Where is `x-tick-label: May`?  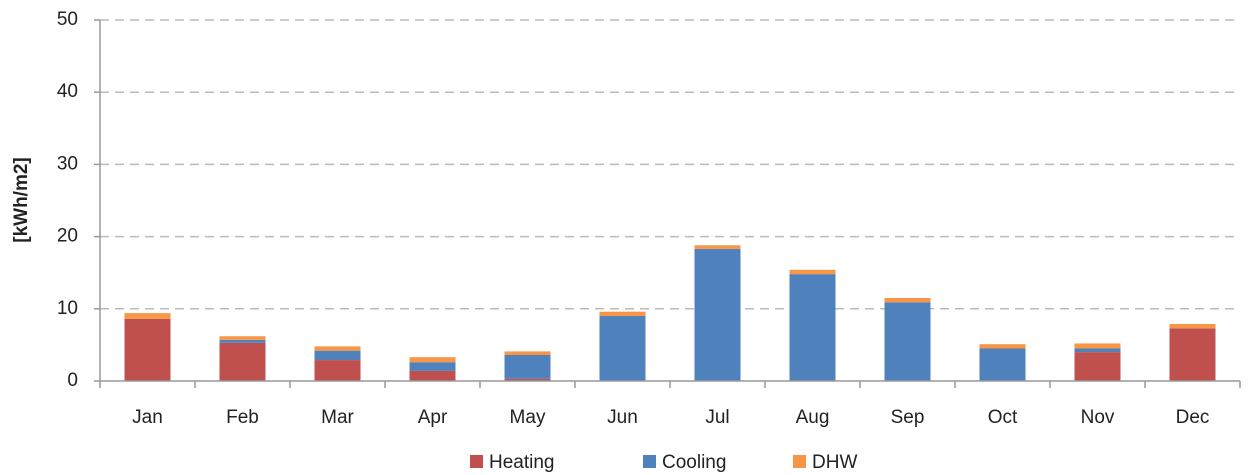 x-tick-label: May is located at coordinates (528, 417).